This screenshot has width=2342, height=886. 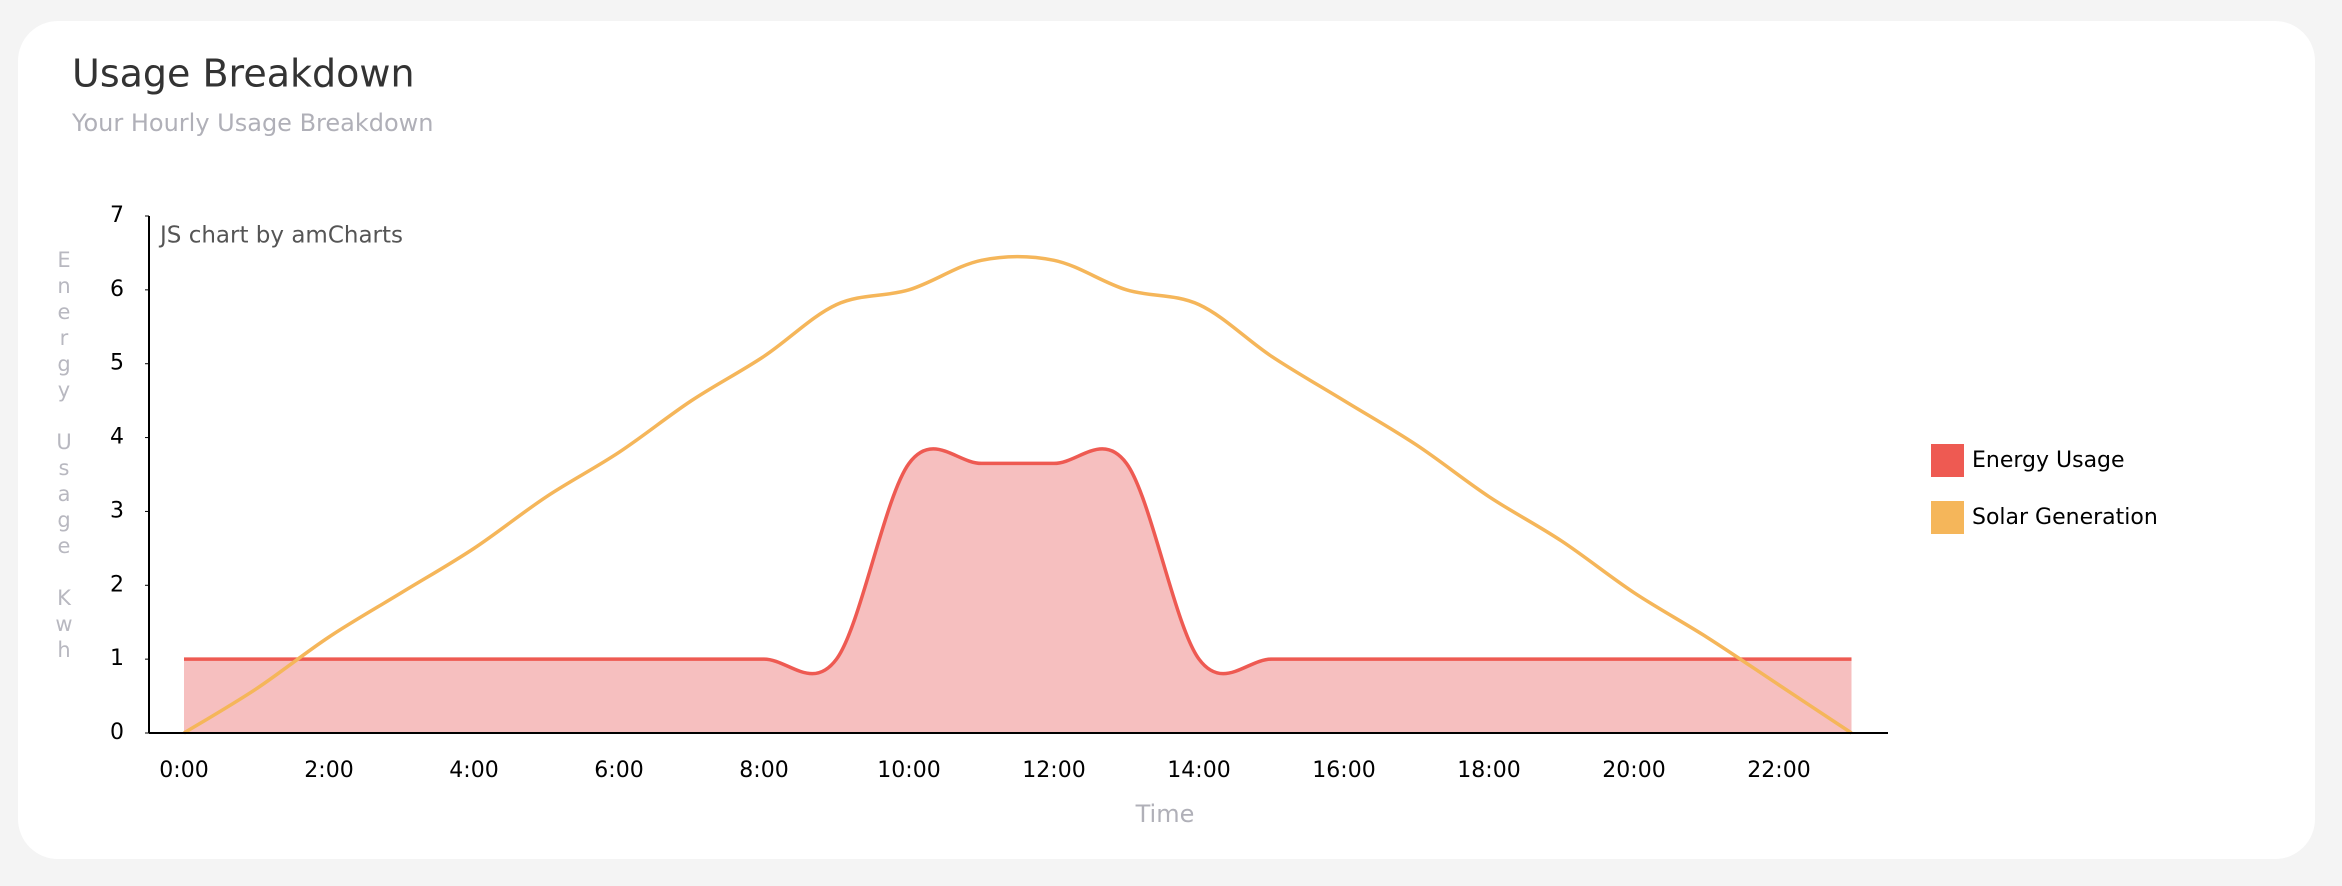 What do you see at coordinates (2048, 460) in the screenshot?
I see `legend-label: Energy Usage` at bounding box center [2048, 460].